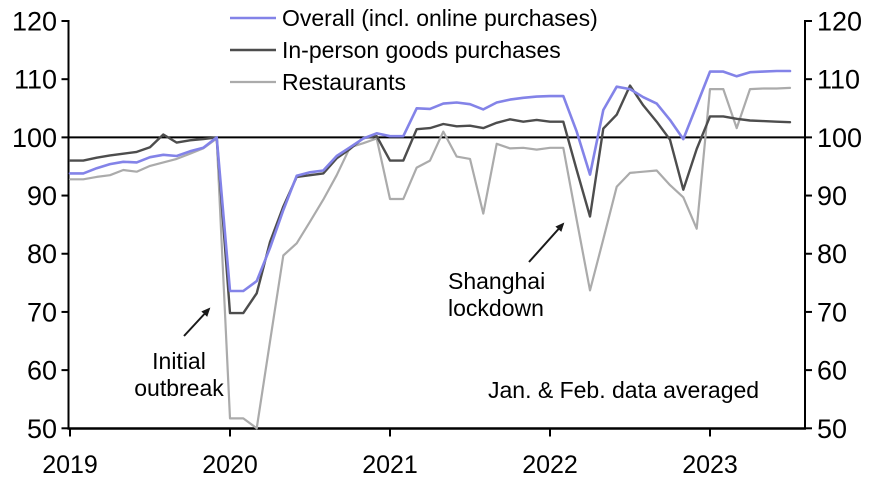  I want to click on x-tick-label: 2023, so click(710, 465).